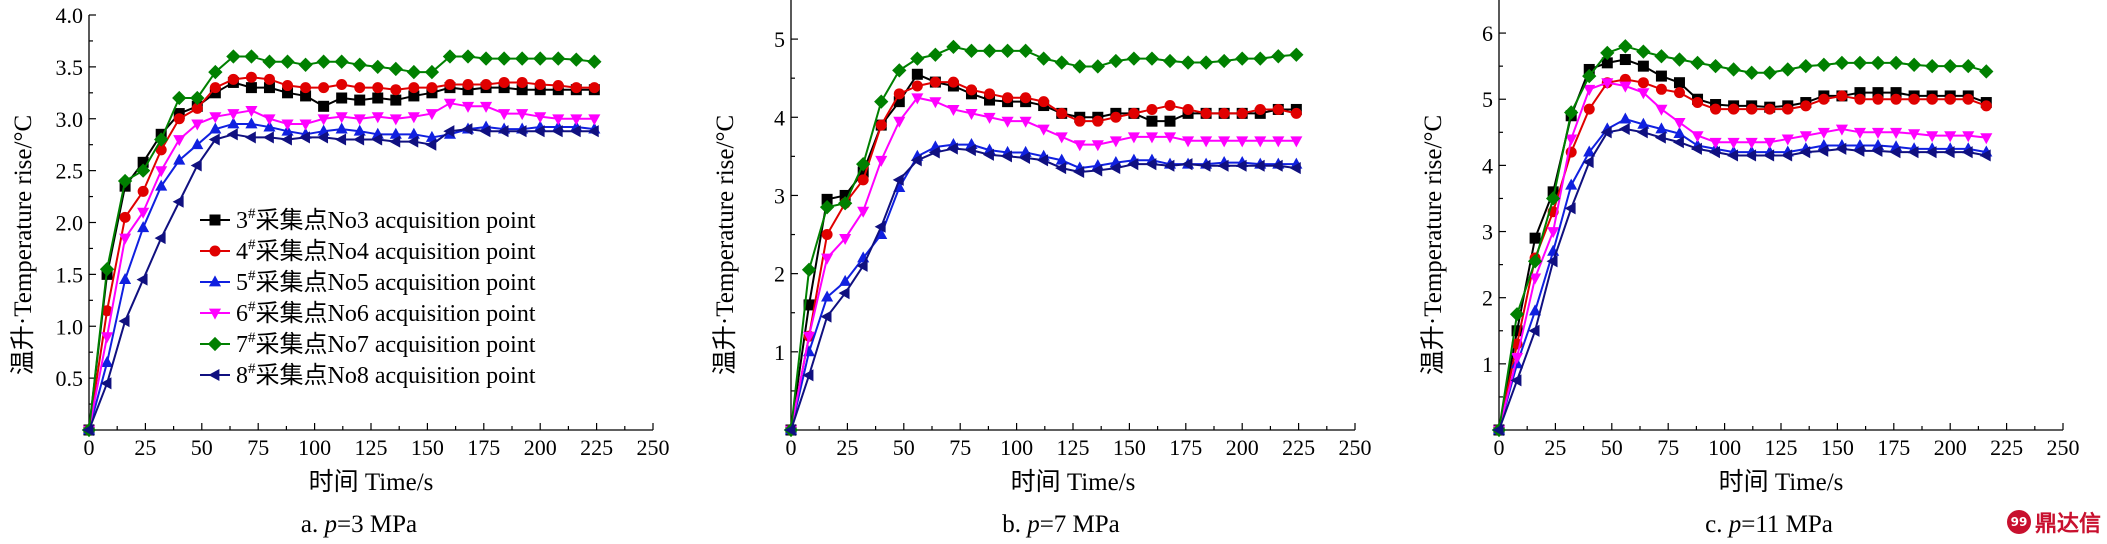  What do you see at coordinates (1298, 447) in the screenshot?
I see `x-tick-label: 225` at bounding box center [1298, 447].